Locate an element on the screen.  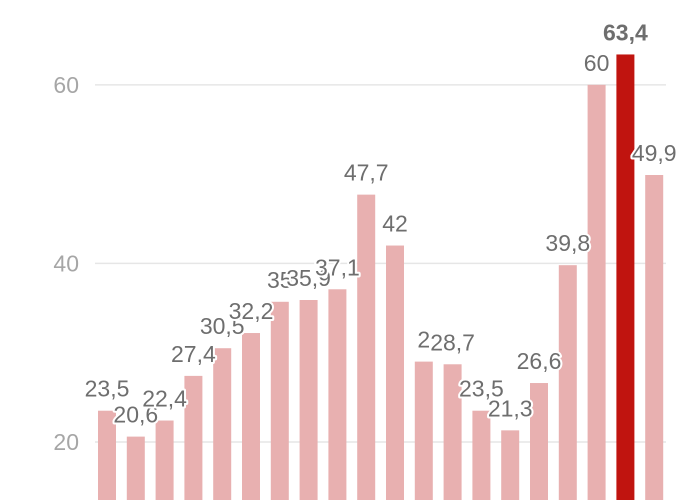
data-label: 49,9 is located at coordinates (654, 153).